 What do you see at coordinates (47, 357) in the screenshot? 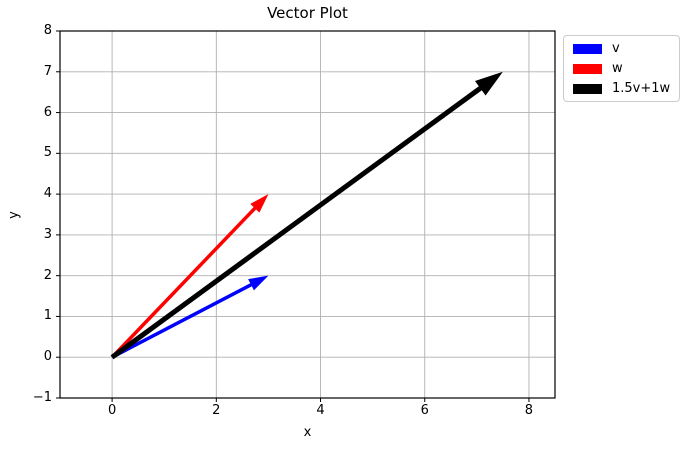
I see `y-tick-label-0: 0` at bounding box center [47, 357].